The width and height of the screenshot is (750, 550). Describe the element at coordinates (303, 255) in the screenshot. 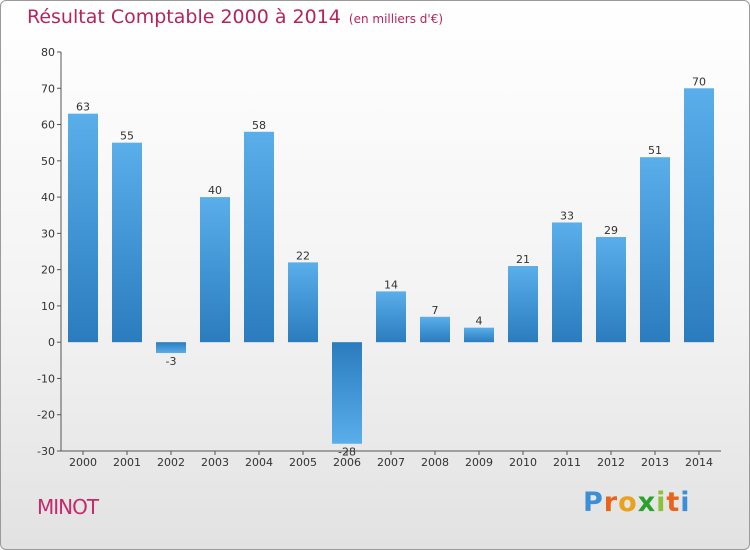

I see `data-label-2005: 22` at that location.